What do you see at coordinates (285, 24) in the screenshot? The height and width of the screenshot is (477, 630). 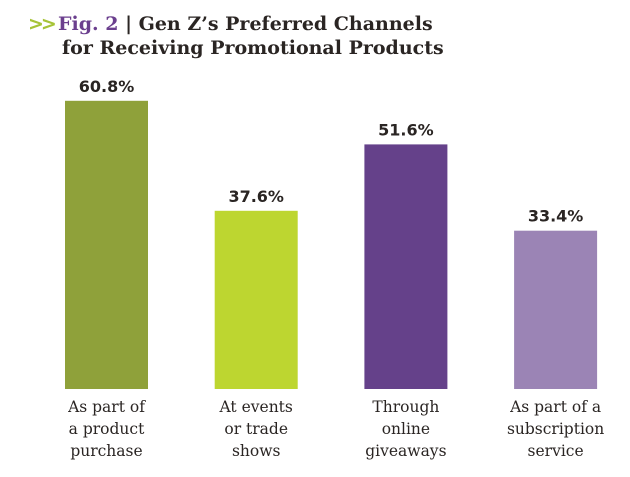 I see `title-line-1: Gen Z’s Preferred Channels` at bounding box center [285, 24].